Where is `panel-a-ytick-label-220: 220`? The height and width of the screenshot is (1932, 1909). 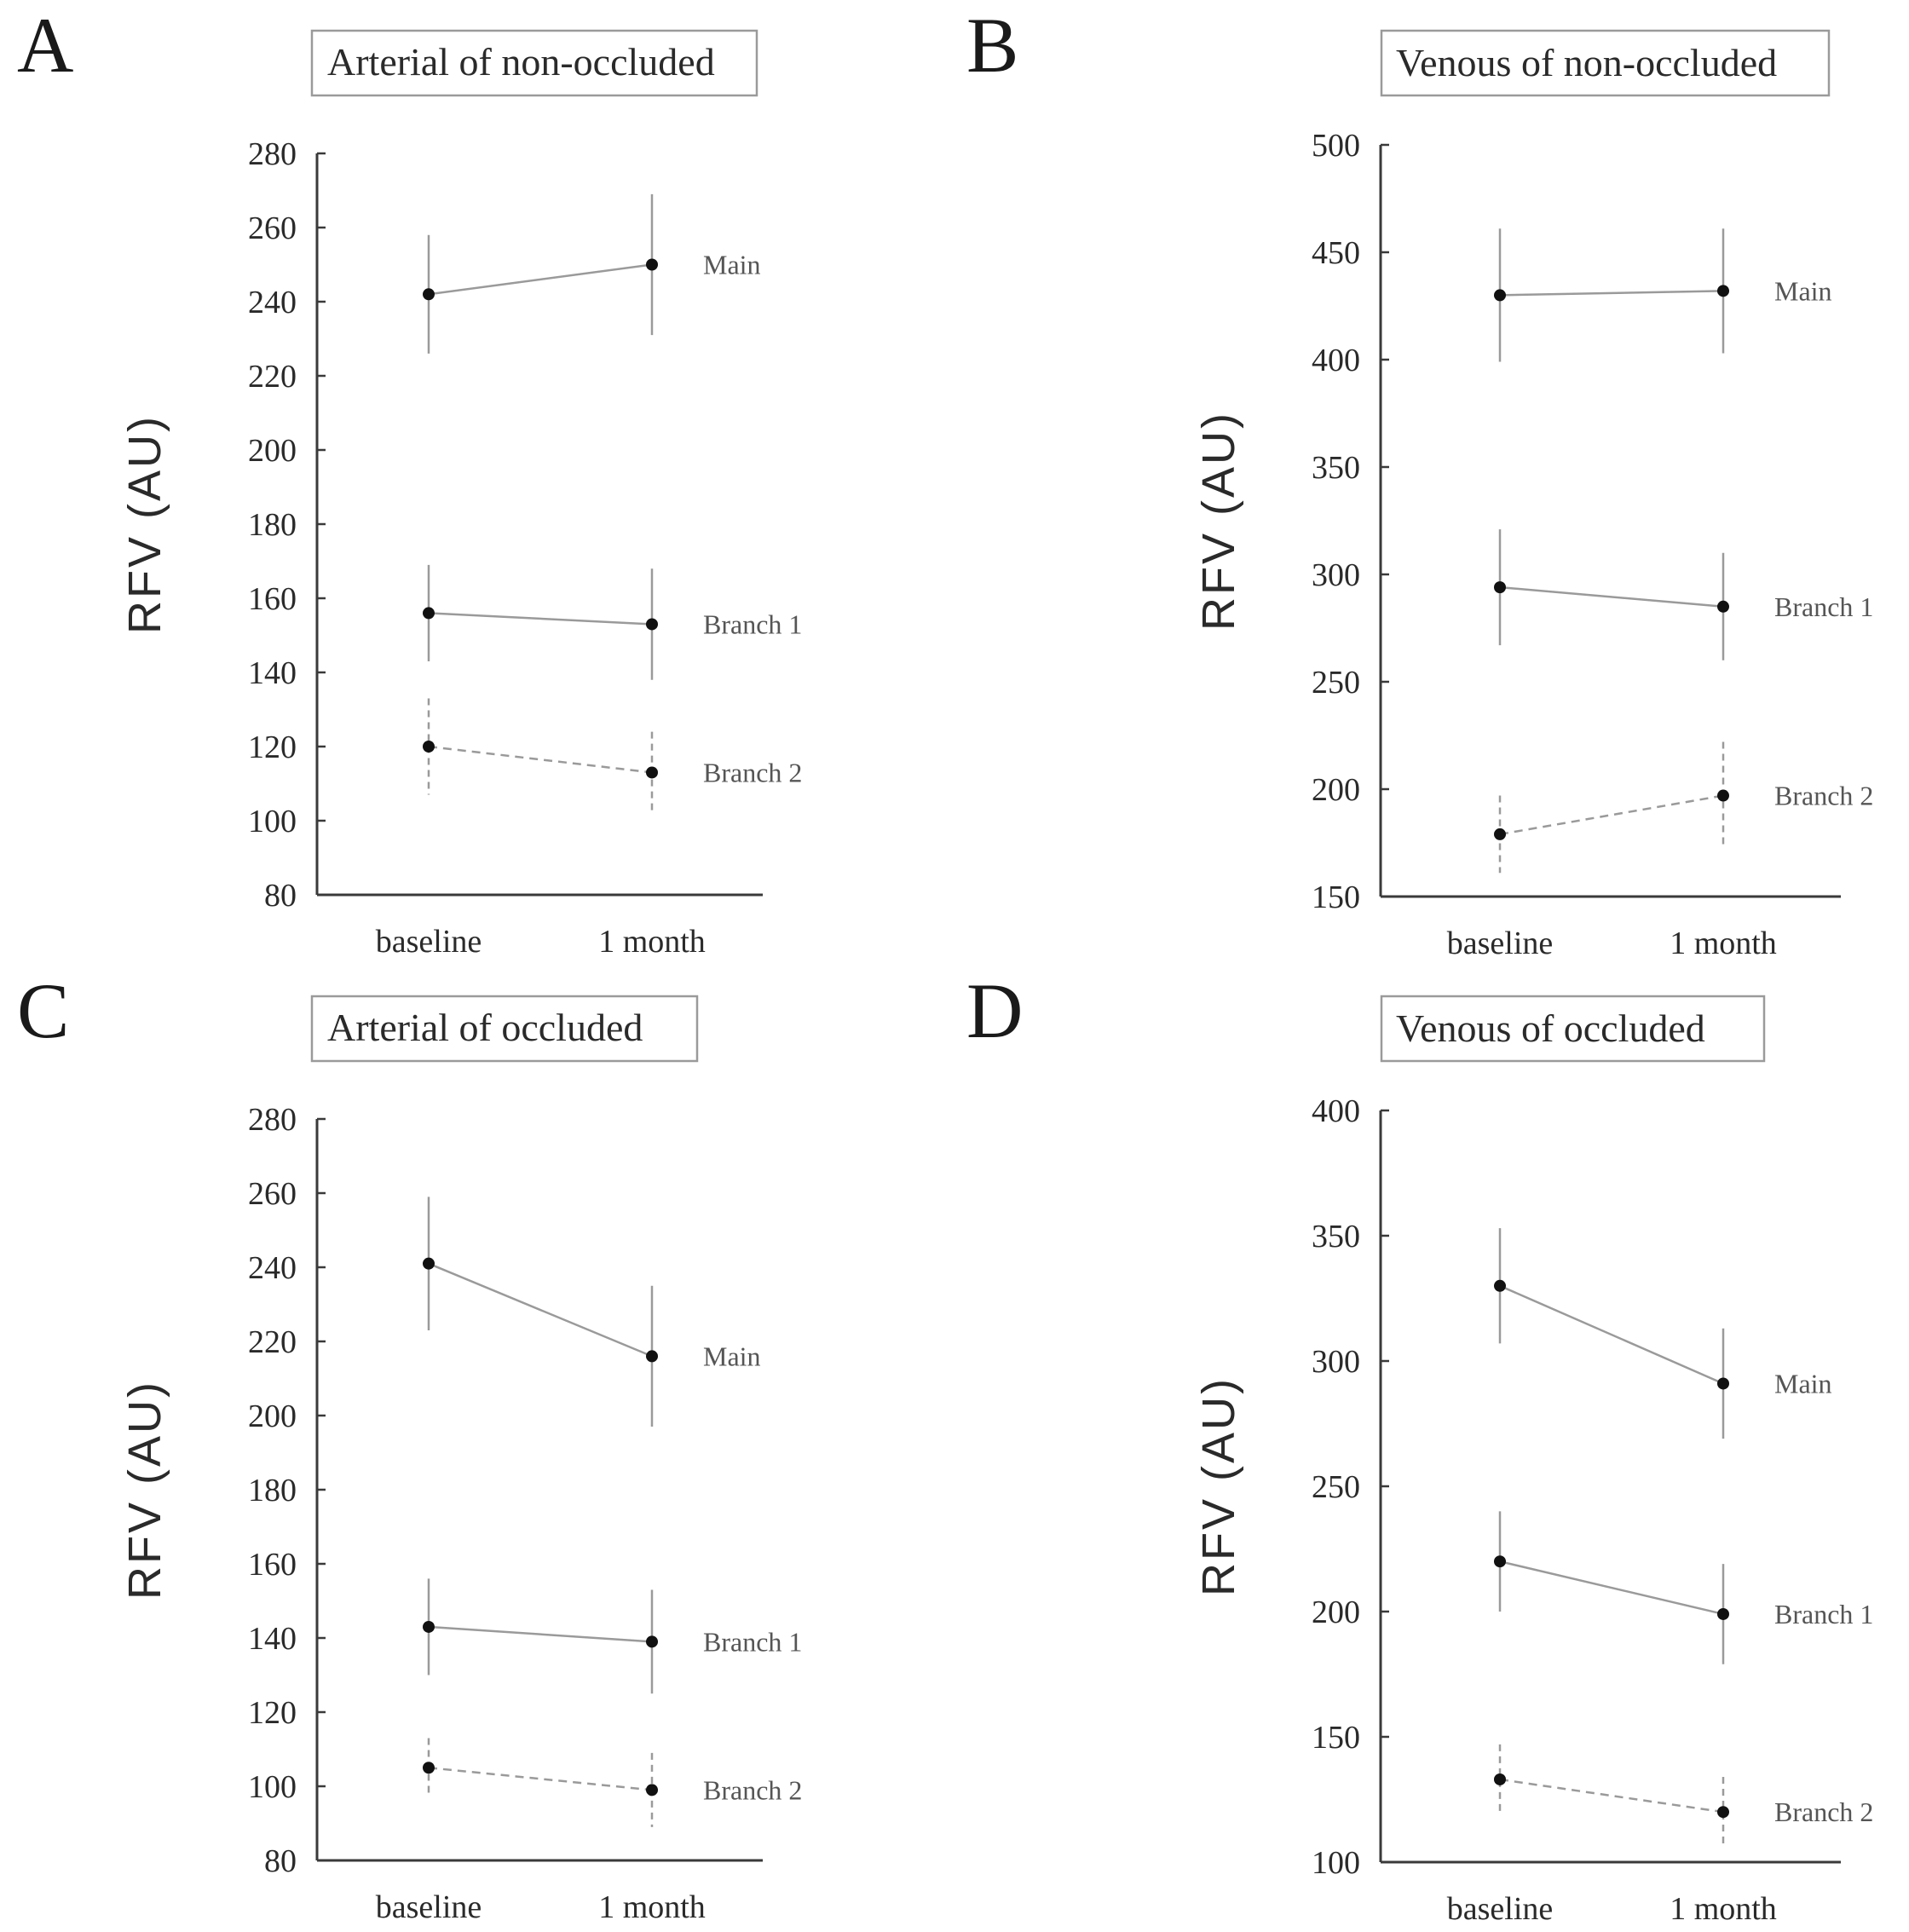
panel-a-ytick-label-220: 220 is located at coordinates (272, 377).